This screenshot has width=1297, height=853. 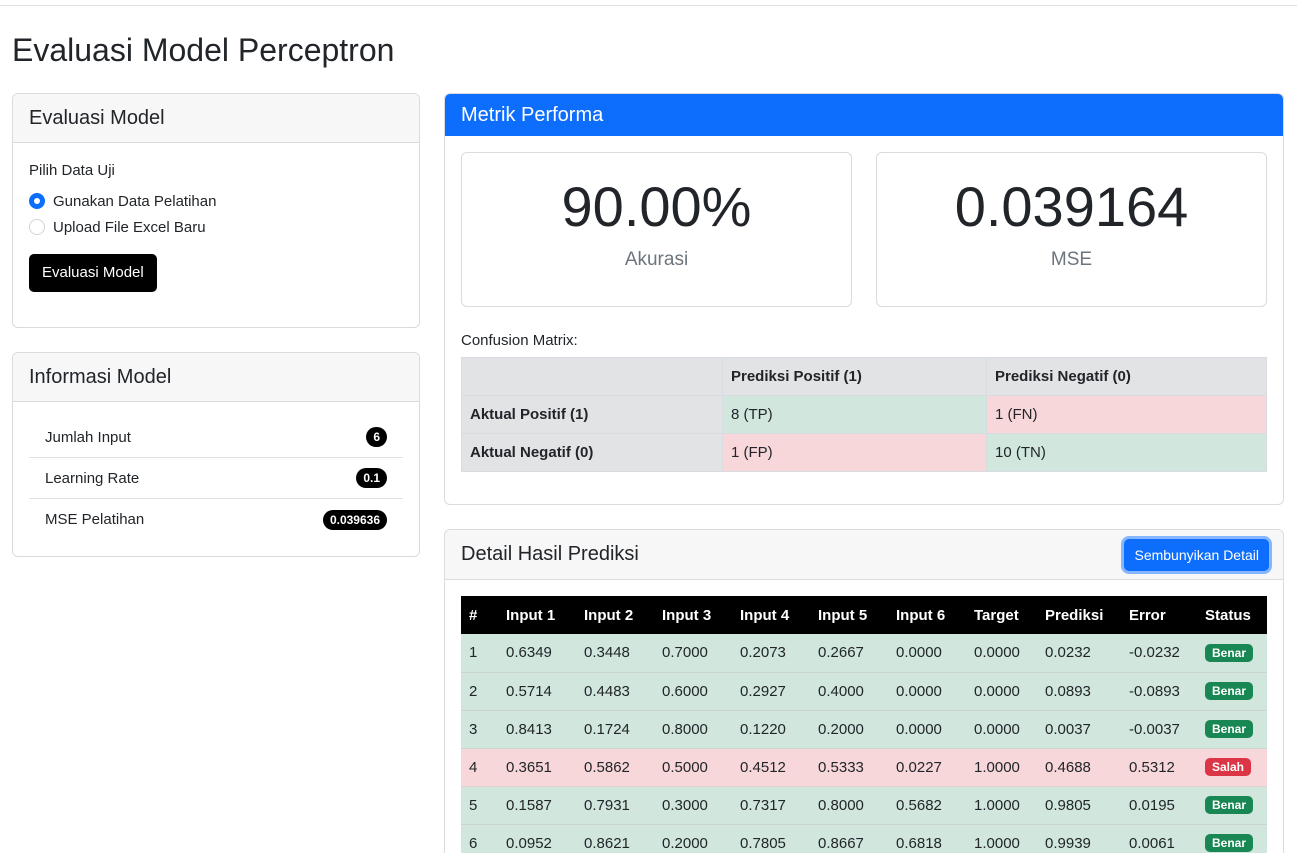 I want to click on page-title: Evaluasi Model Perceptron, so click(x=203, y=50).